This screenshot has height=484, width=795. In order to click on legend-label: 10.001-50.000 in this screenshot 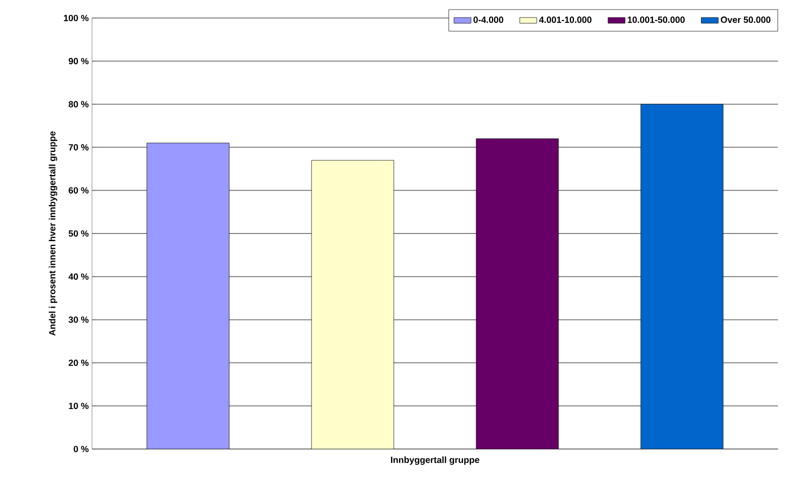, I will do `click(656, 19)`.